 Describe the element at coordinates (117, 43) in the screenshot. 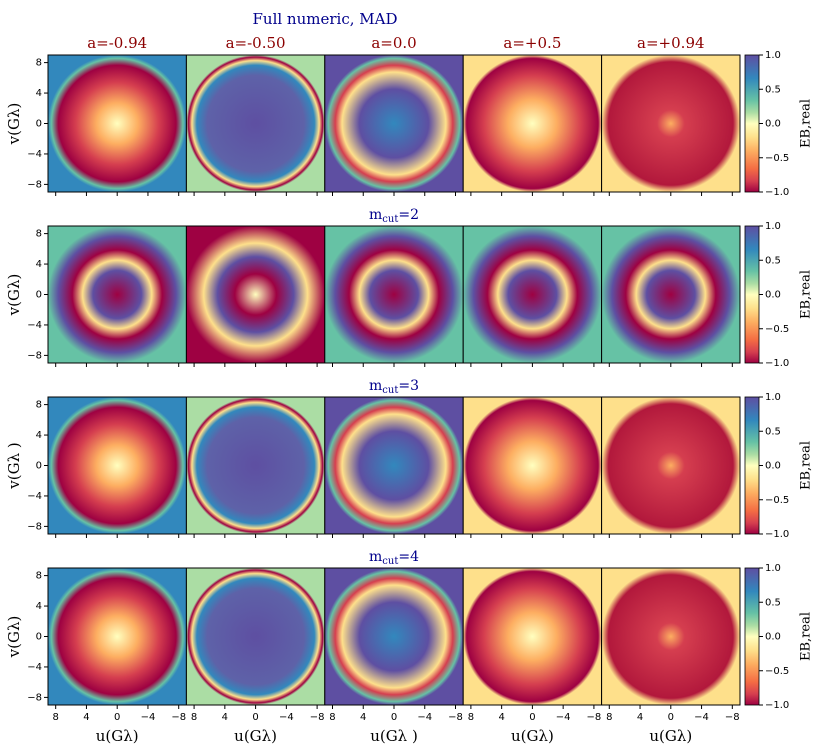

I see `column-title: a=-0.94` at that location.